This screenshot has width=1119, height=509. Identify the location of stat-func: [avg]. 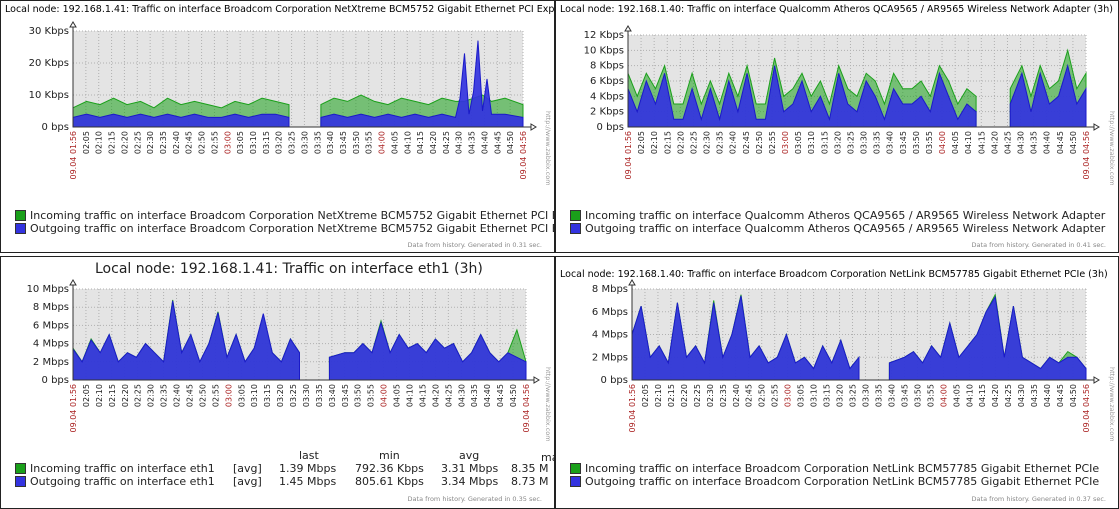
(247, 481).